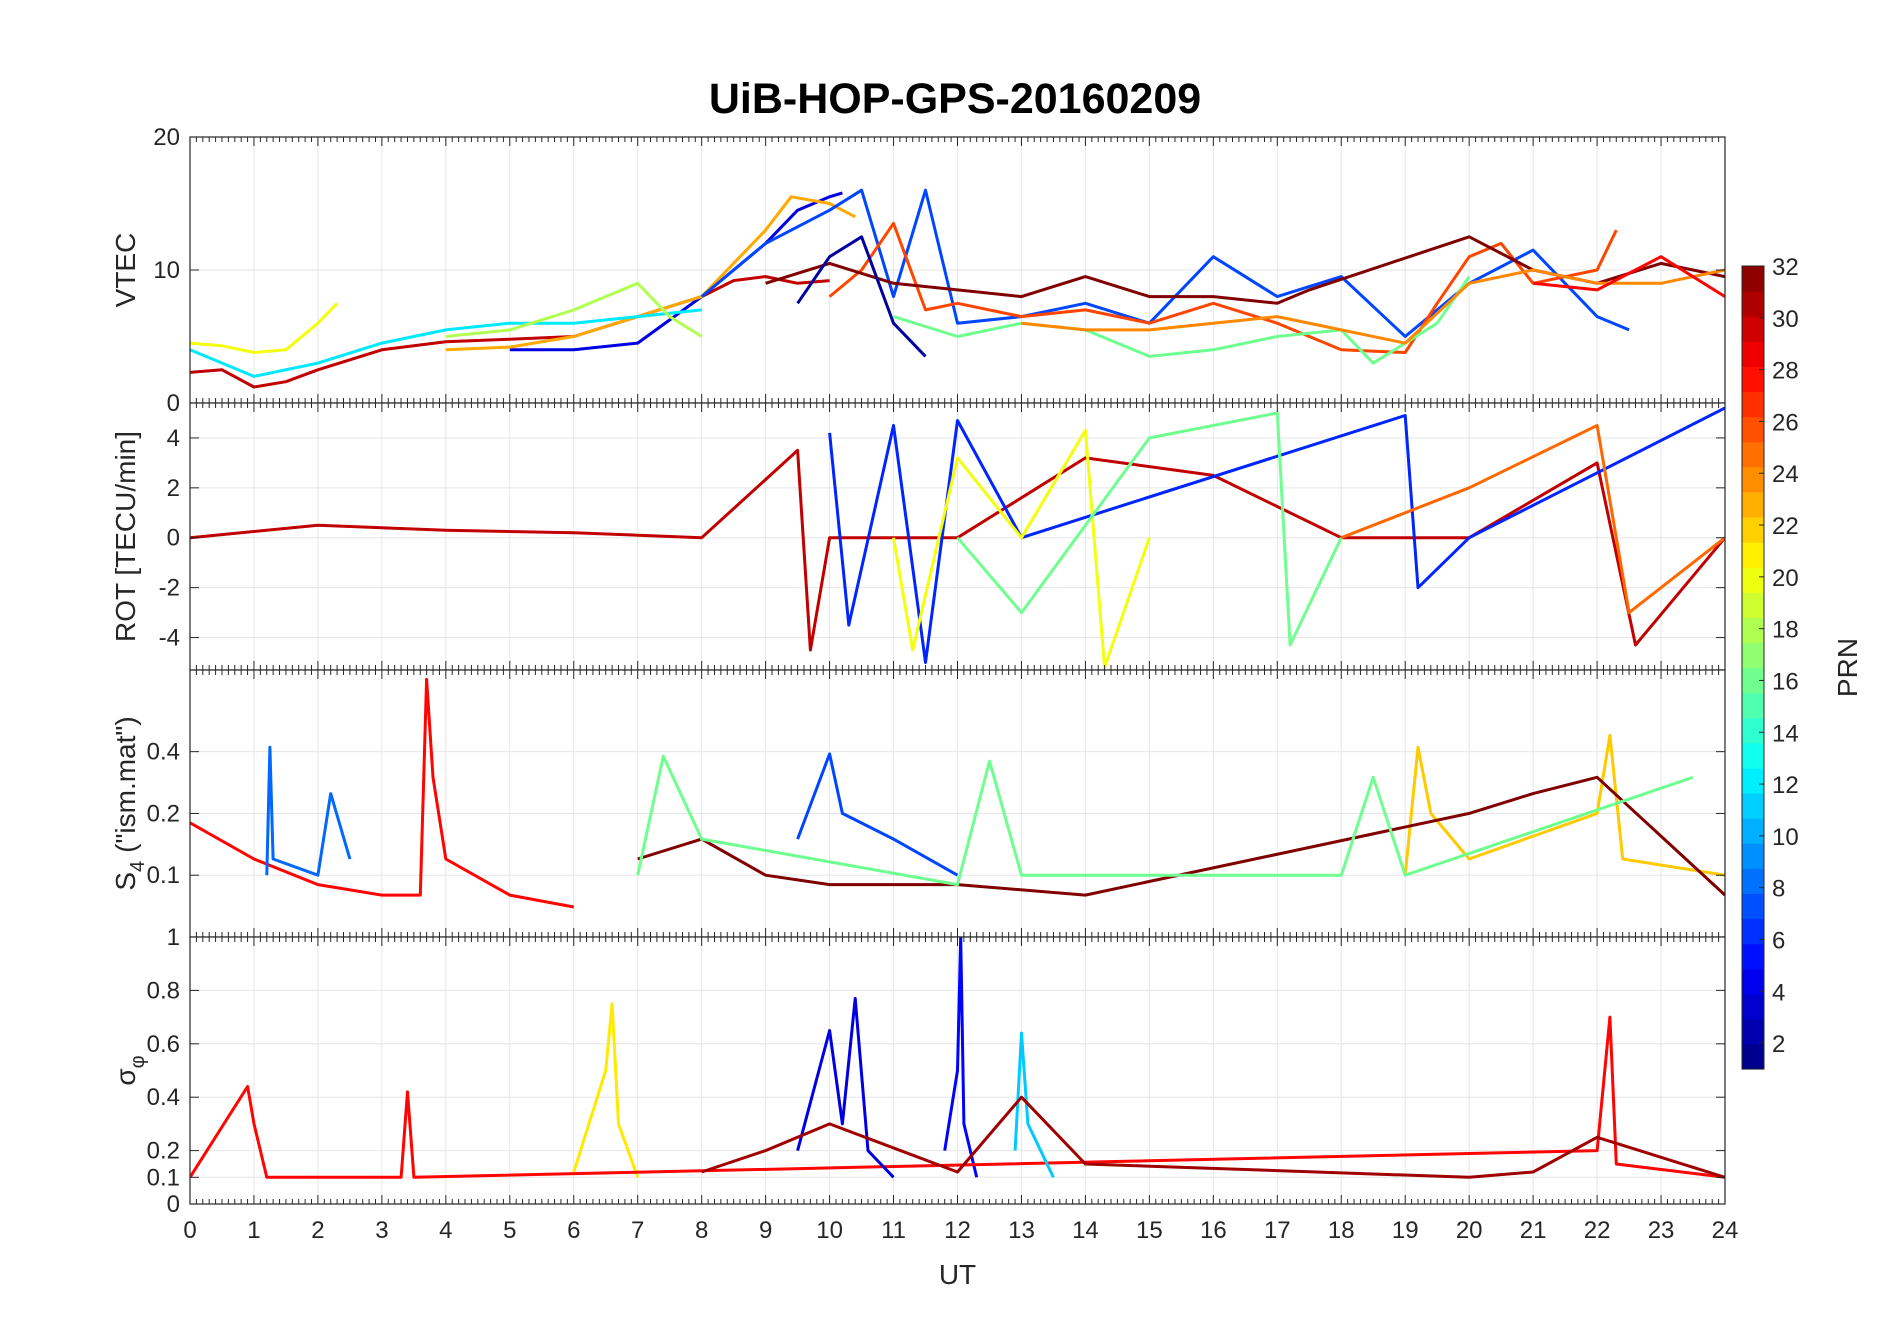 Image resolution: width=1902 pixels, height=1330 pixels. Describe the element at coordinates (1405, 1230) in the screenshot. I see `x-tick-label: 19` at that location.